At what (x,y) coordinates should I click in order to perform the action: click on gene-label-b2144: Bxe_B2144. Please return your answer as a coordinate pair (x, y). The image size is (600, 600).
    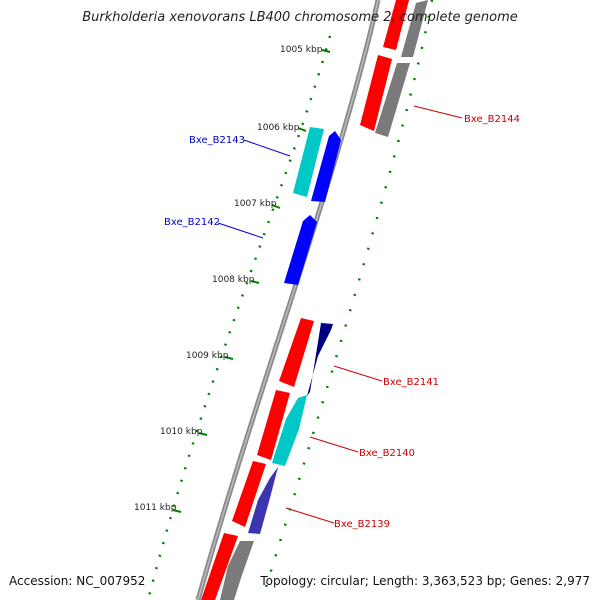
    Looking at the image, I should click on (492, 119).